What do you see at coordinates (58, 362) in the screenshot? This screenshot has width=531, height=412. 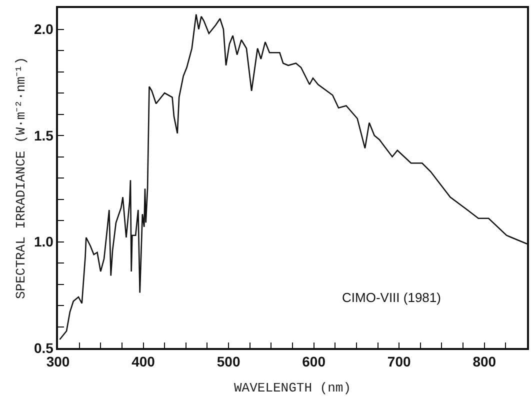 I see `x-tick-label: 300` at bounding box center [58, 362].